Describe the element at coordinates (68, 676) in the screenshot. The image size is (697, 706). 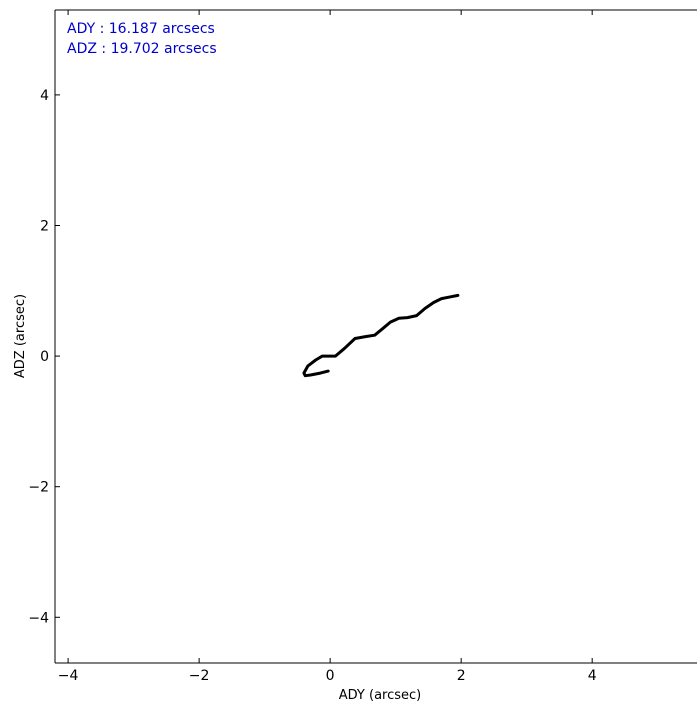
I see `x-tick-label: −4` at that location.